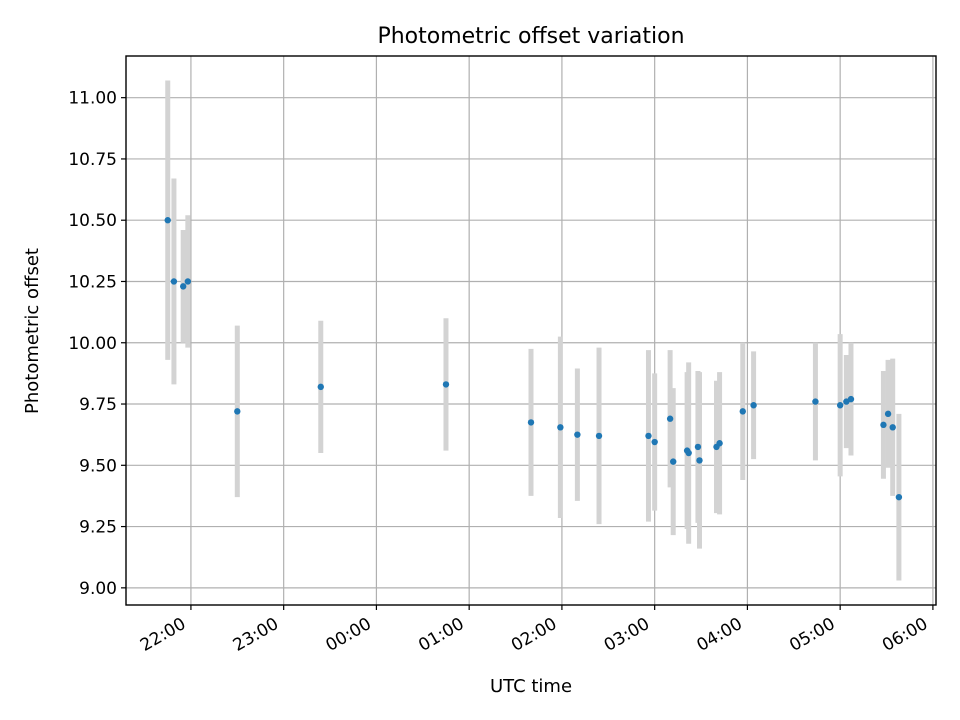 This screenshot has height=720, width=960. I want to click on y-tick-label: 9.25, so click(98, 528).